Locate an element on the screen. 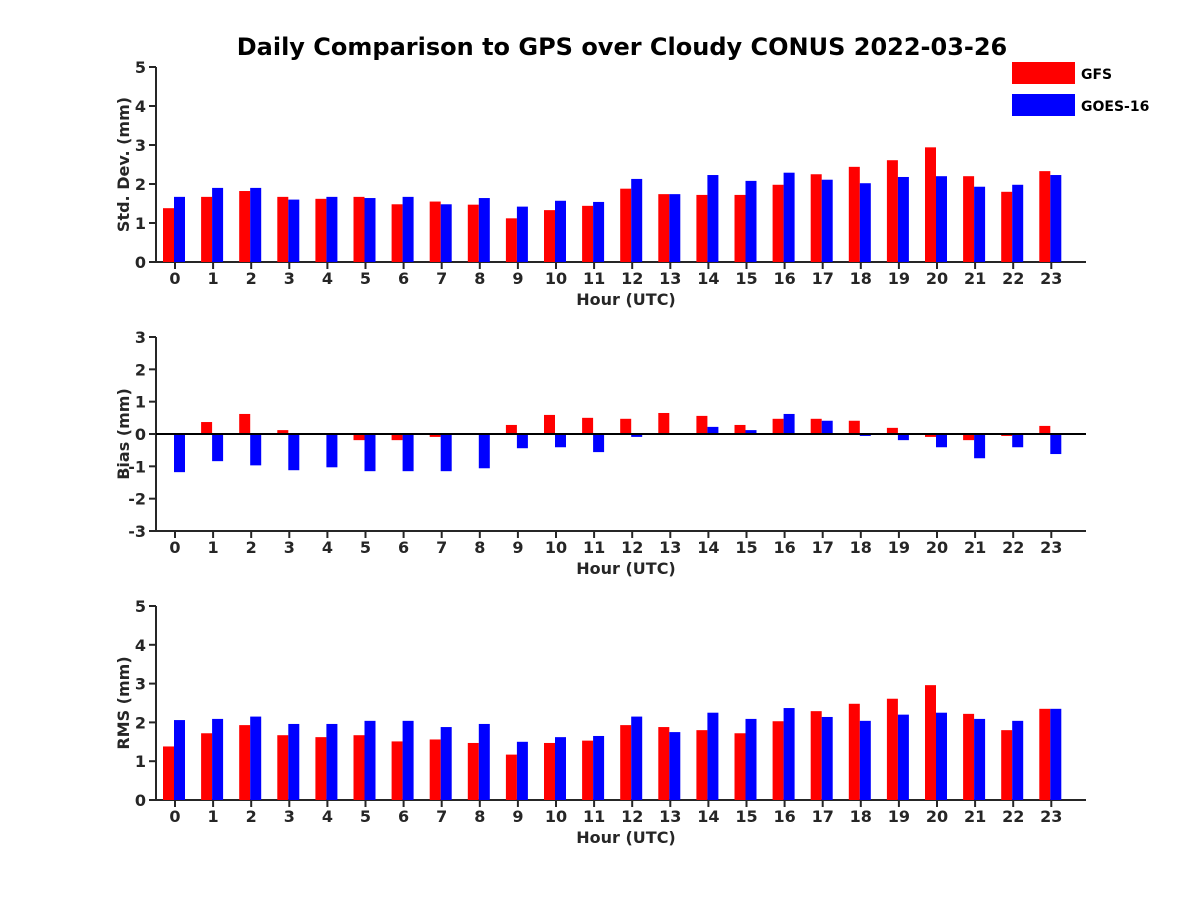 The height and width of the screenshot is (900, 1200). x-tick-label: 18 is located at coordinates (861, 816).